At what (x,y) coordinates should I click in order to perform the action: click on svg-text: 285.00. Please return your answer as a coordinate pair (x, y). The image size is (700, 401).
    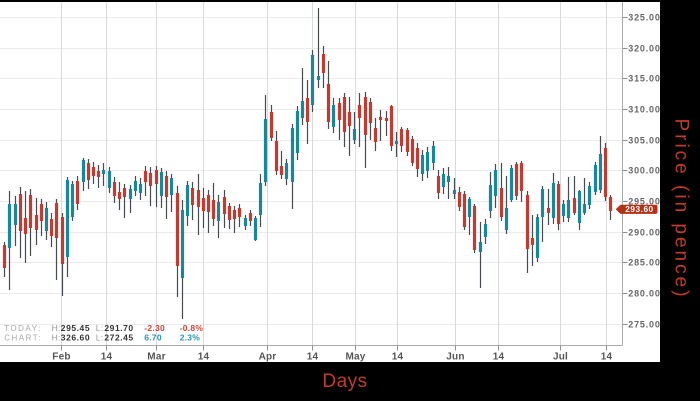
    Looking at the image, I should click on (644, 263).